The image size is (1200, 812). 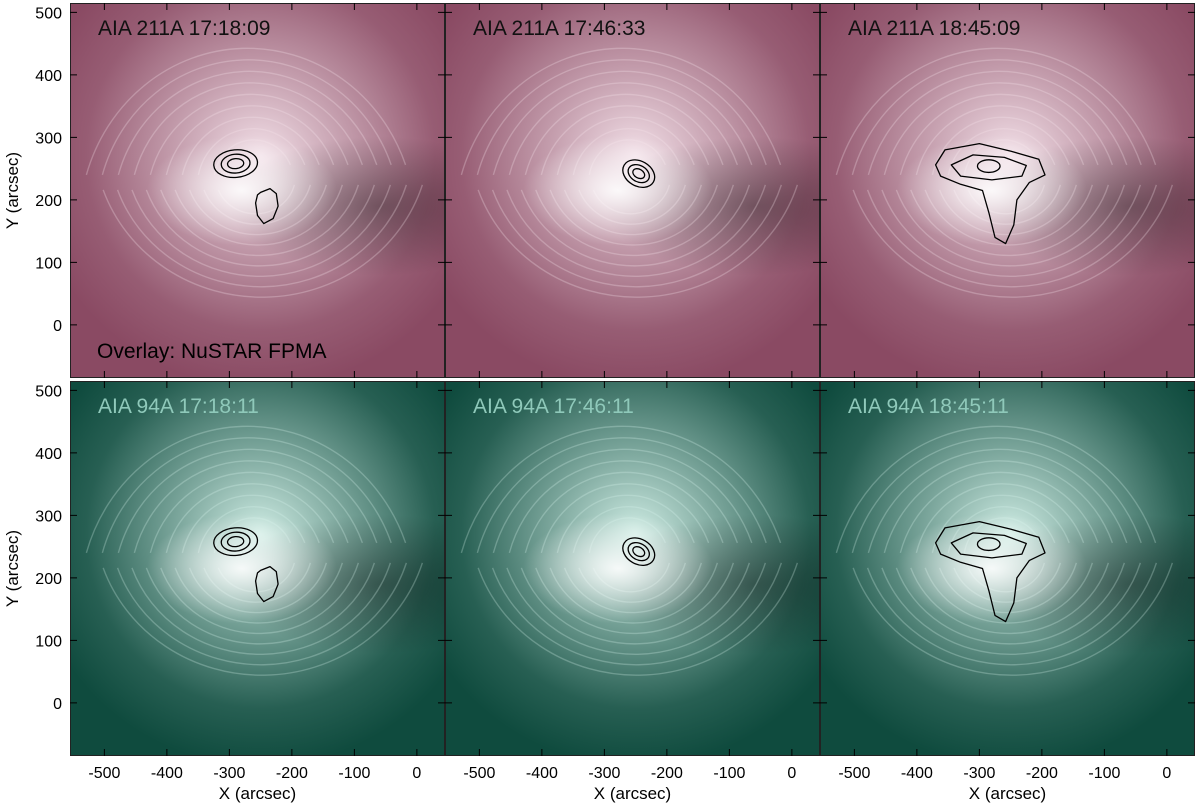 I want to click on overlay-label: Overlay: NuSTAR FPMA, so click(x=211, y=351).